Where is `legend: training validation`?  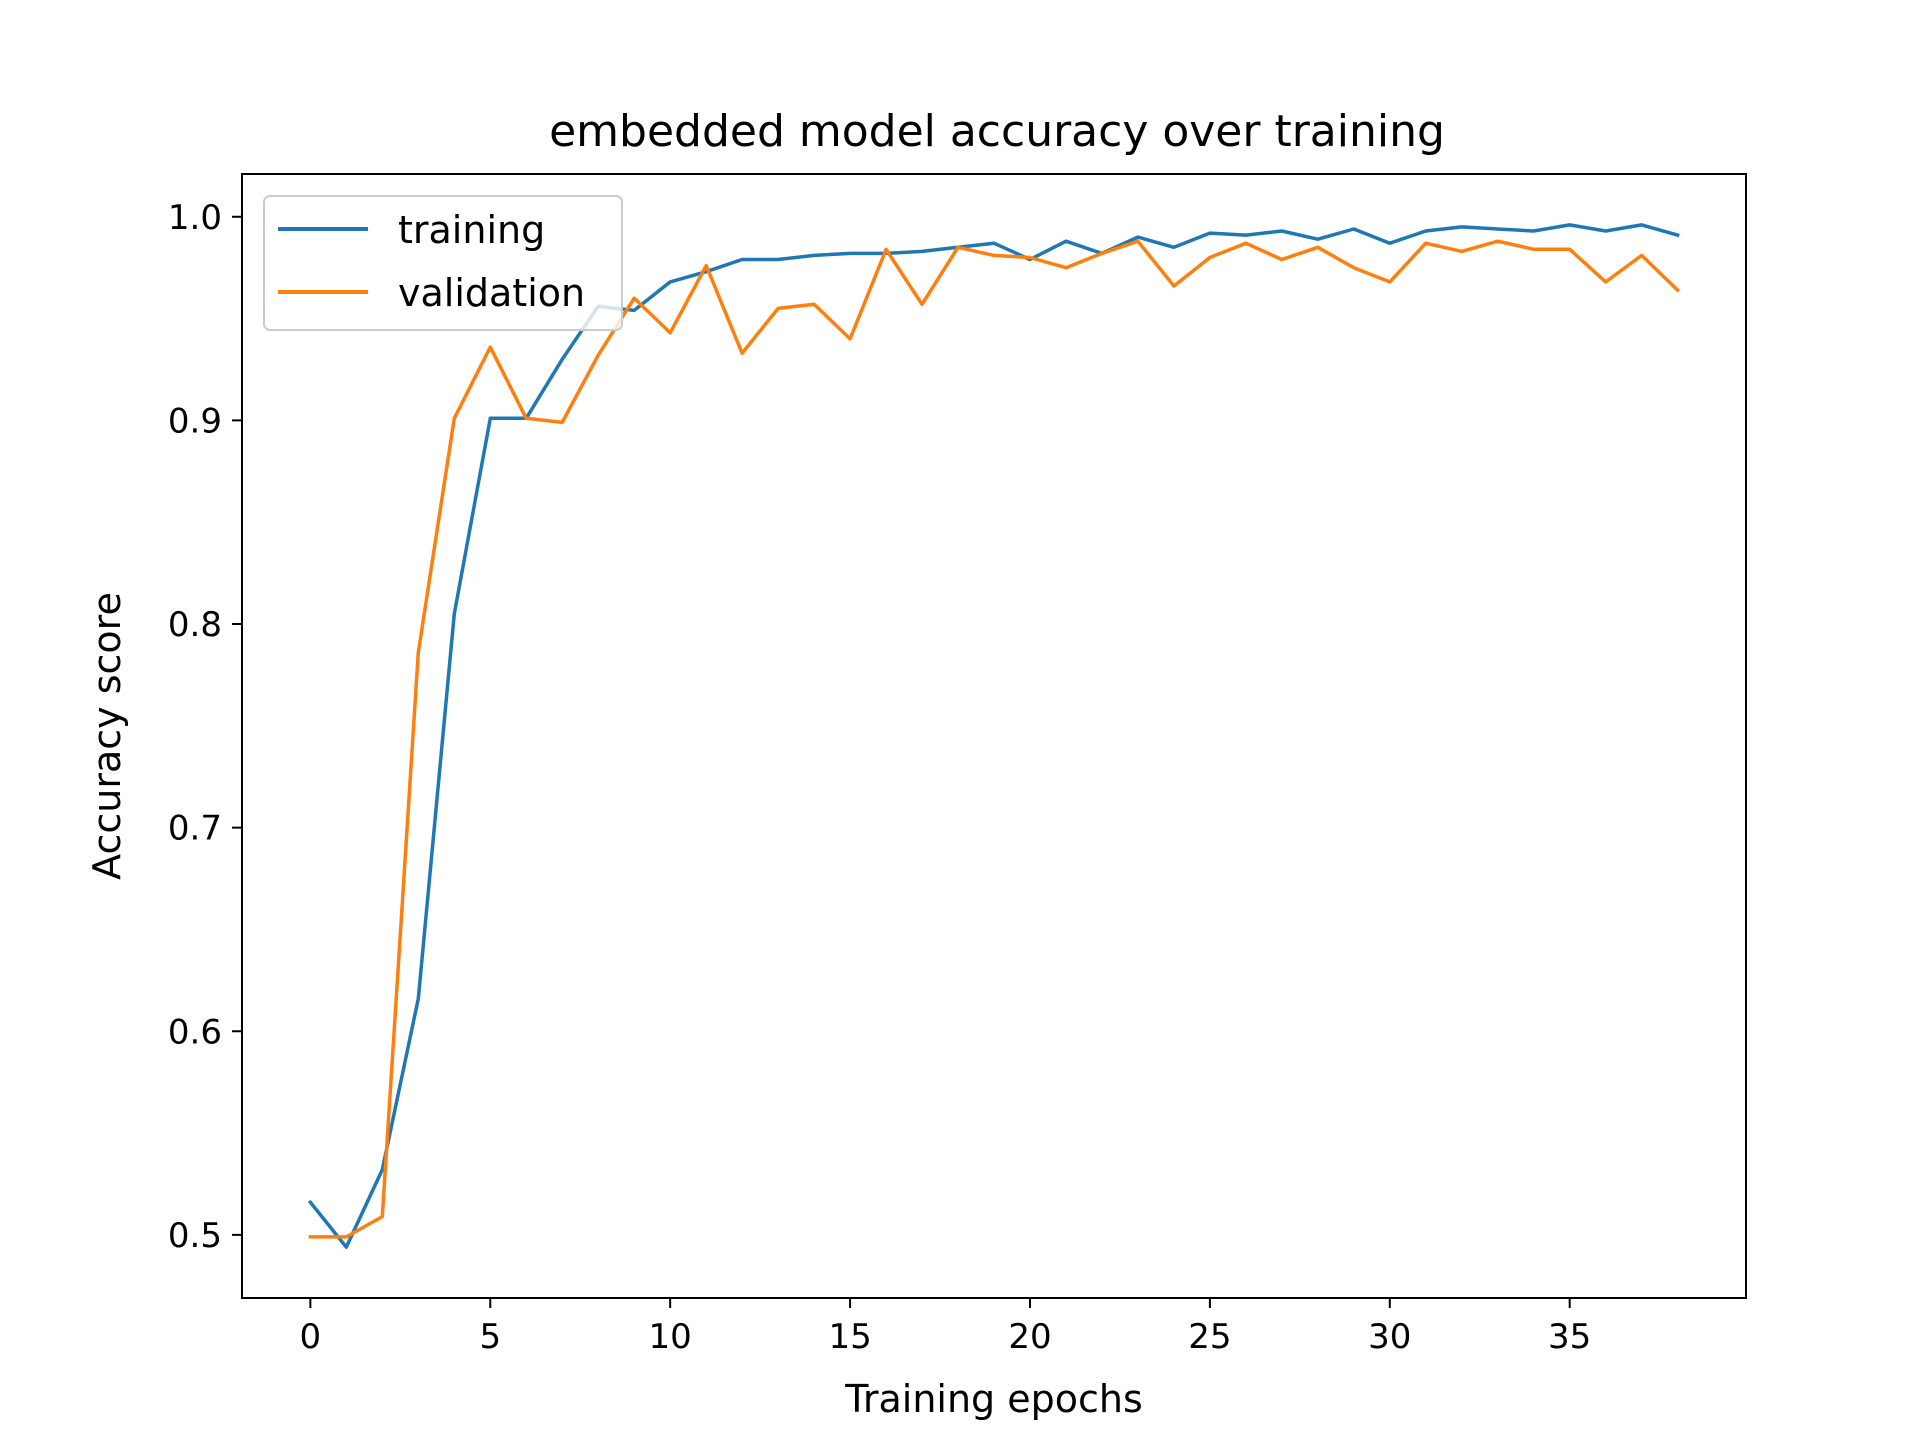 legend: training validation is located at coordinates (443, 263).